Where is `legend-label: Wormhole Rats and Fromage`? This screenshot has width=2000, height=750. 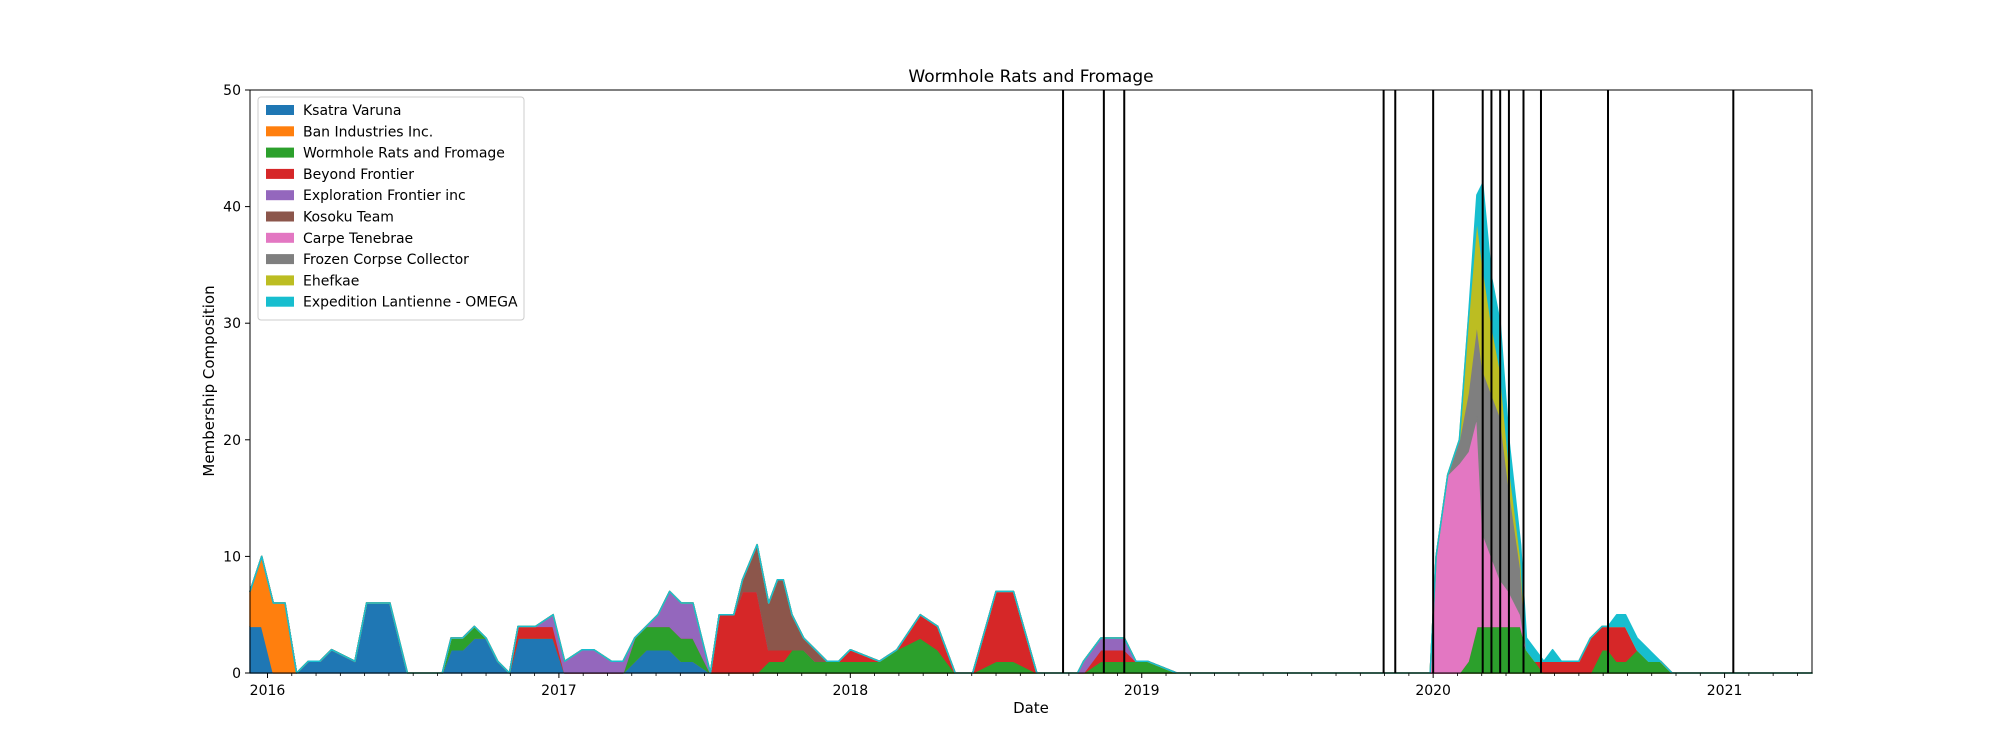 legend-label: Wormhole Rats and Fromage is located at coordinates (404, 154).